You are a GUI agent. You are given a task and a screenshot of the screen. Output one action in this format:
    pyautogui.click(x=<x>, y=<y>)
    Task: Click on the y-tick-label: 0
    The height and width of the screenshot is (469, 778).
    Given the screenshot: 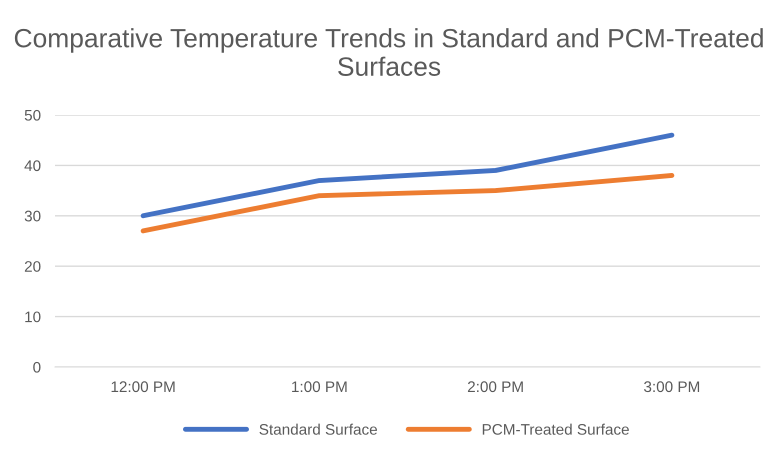 What is the action you would take?
    pyautogui.click(x=37, y=367)
    